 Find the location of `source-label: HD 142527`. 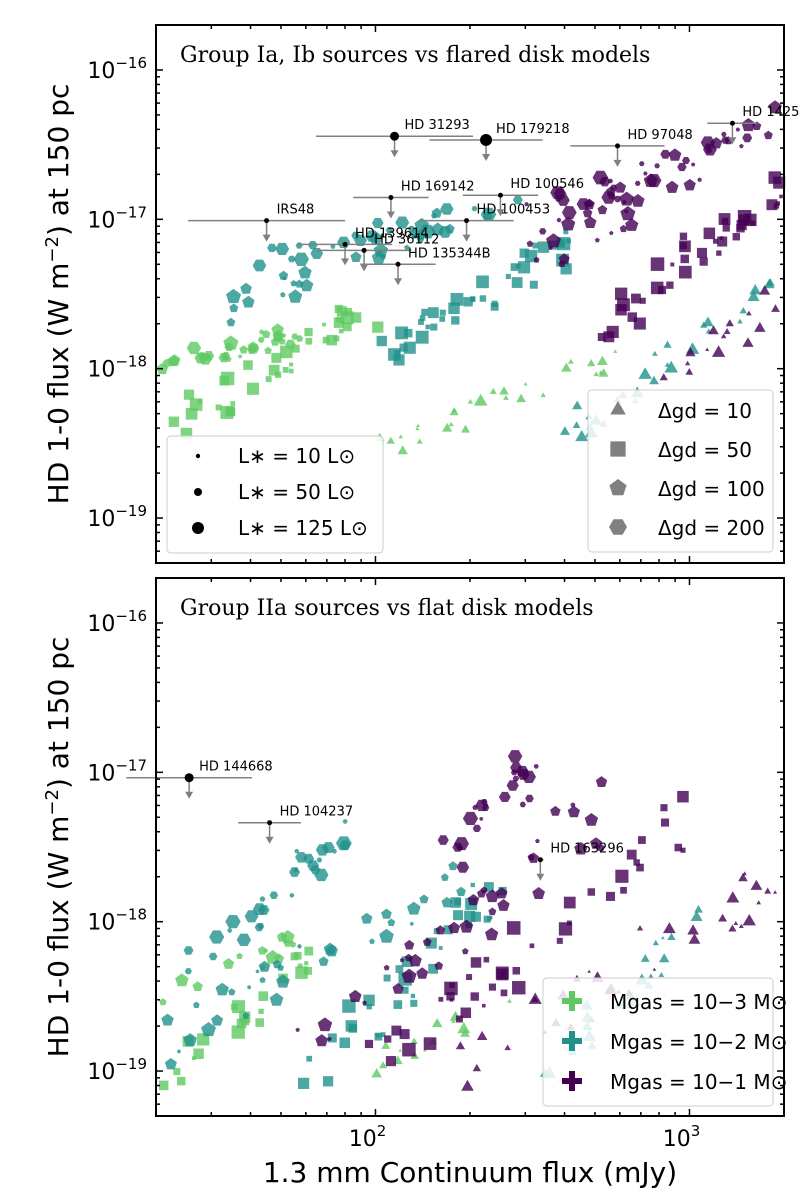

source-label: HD 142527 is located at coordinates (771, 112).